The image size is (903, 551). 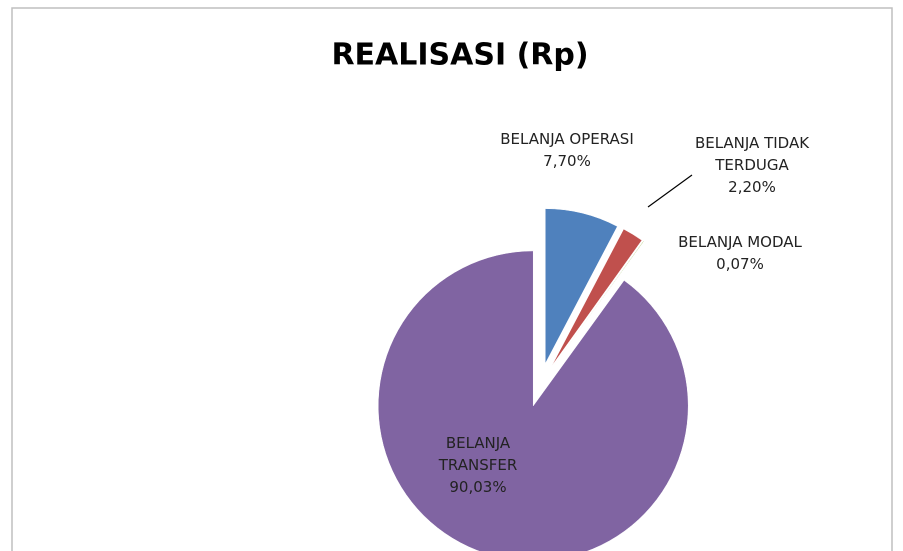 What do you see at coordinates (740, 264) in the screenshot?
I see `value-label: 0,07%` at bounding box center [740, 264].